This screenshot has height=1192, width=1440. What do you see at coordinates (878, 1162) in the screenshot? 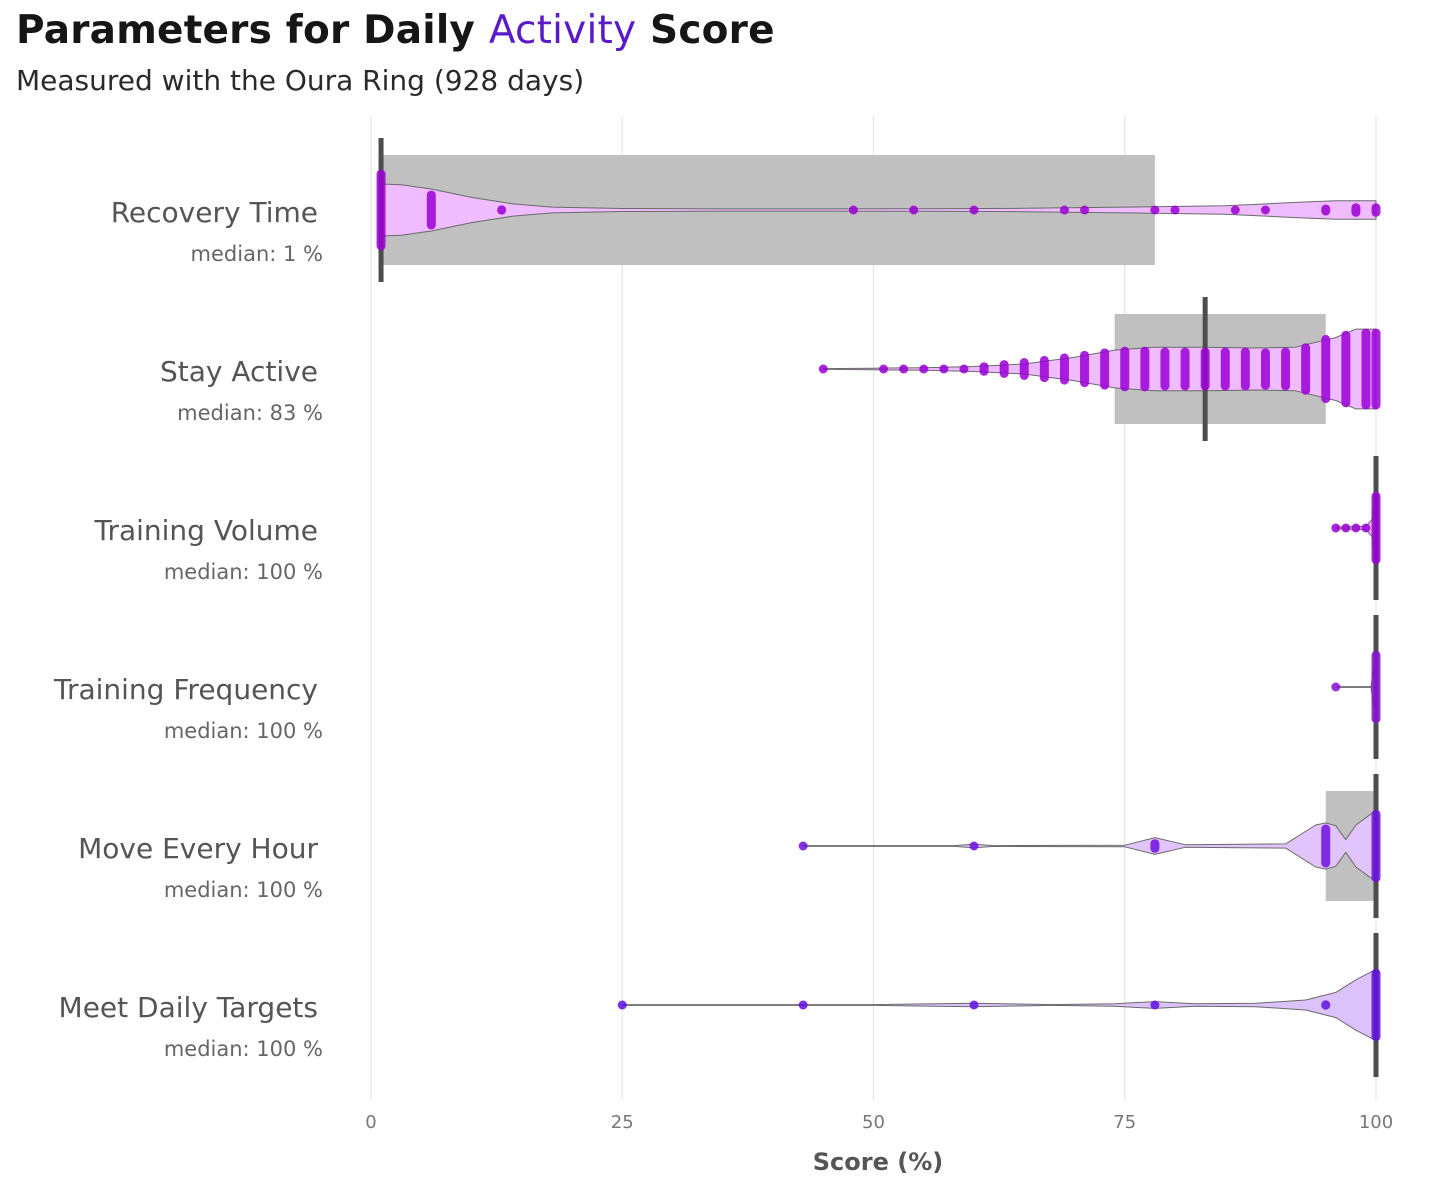
I see `x-axis-title: Score (%)` at bounding box center [878, 1162].